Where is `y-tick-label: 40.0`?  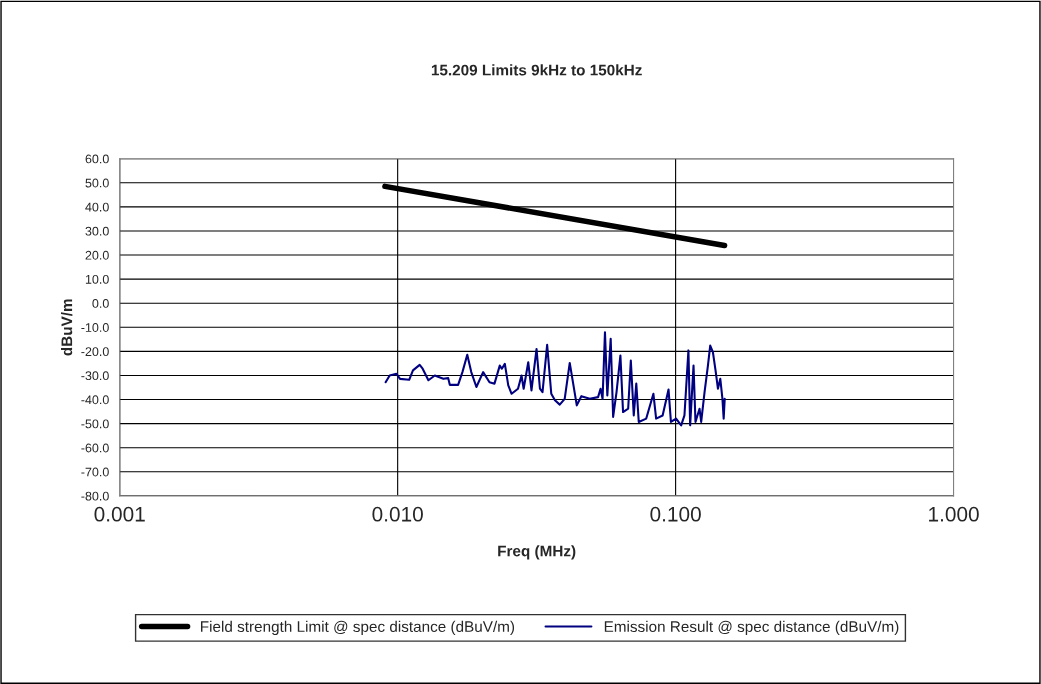
y-tick-label: 40.0 is located at coordinates (97, 207).